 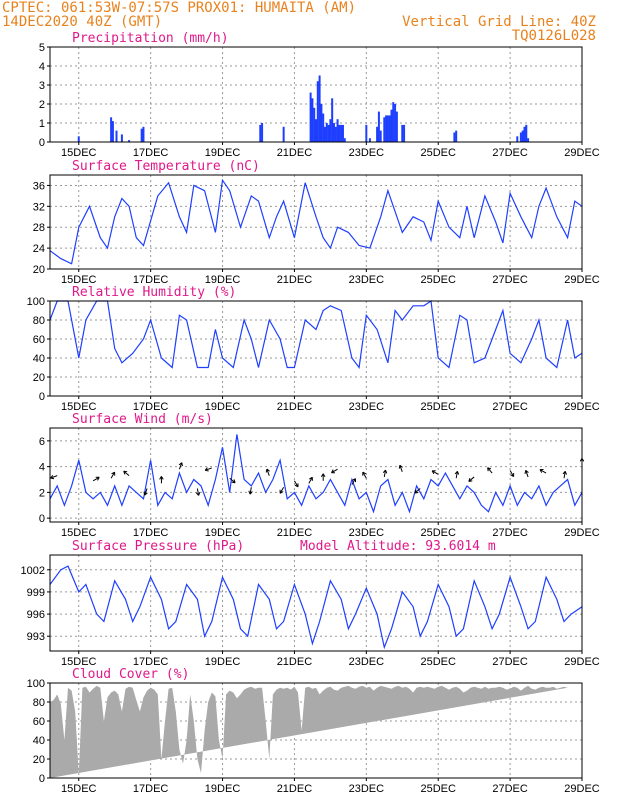 I want to click on panel-title: Surface Temperature (nC), so click(x=166, y=166).